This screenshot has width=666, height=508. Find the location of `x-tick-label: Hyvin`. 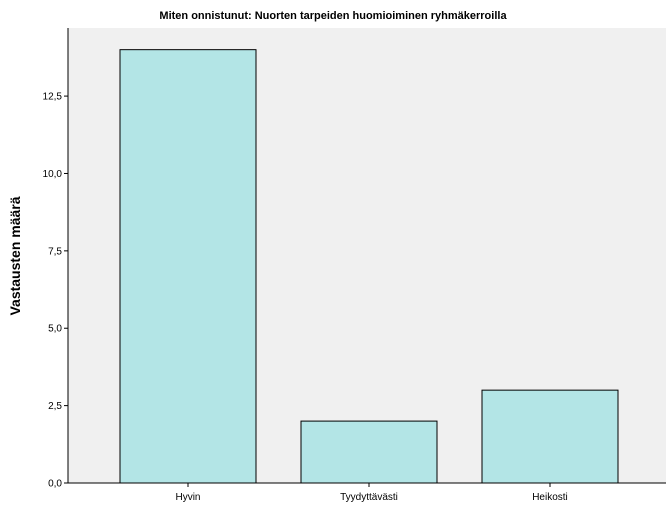

x-tick-label: Hyvin is located at coordinates (187, 497).